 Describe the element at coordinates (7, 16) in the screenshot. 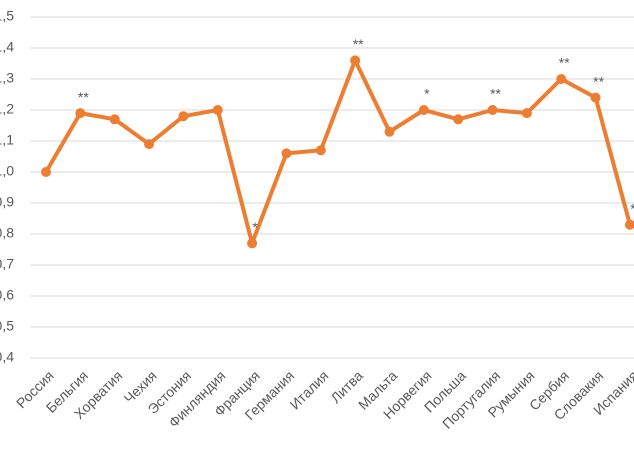

I see `y-tick-label: 1,5` at that location.